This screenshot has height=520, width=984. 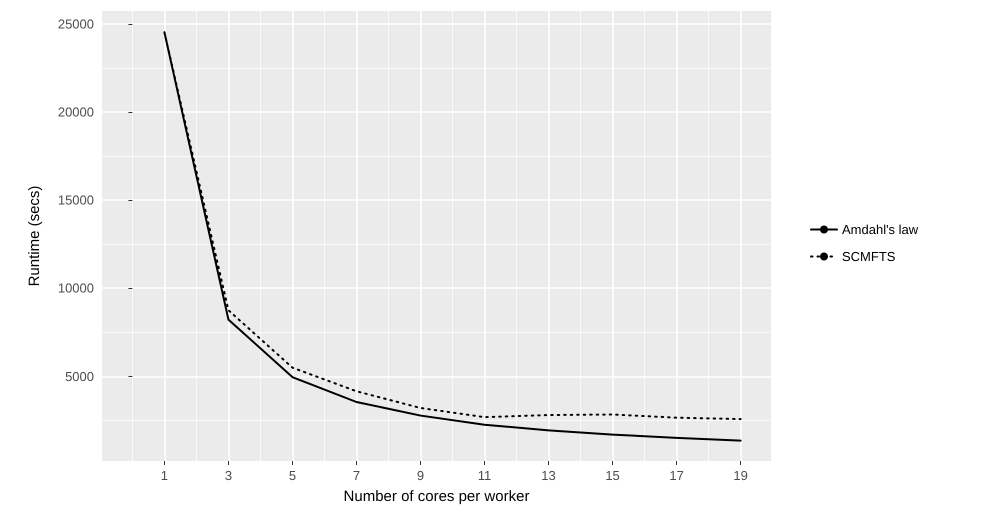 I want to click on x-tick-label: 7, so click(x=356, y=475).